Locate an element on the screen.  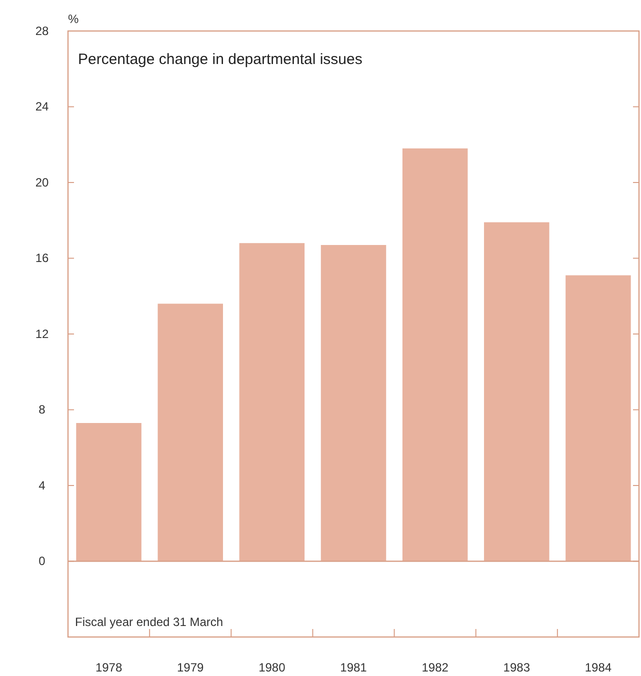
x-tick-label: 1983 is located at coordinates (516, 667).